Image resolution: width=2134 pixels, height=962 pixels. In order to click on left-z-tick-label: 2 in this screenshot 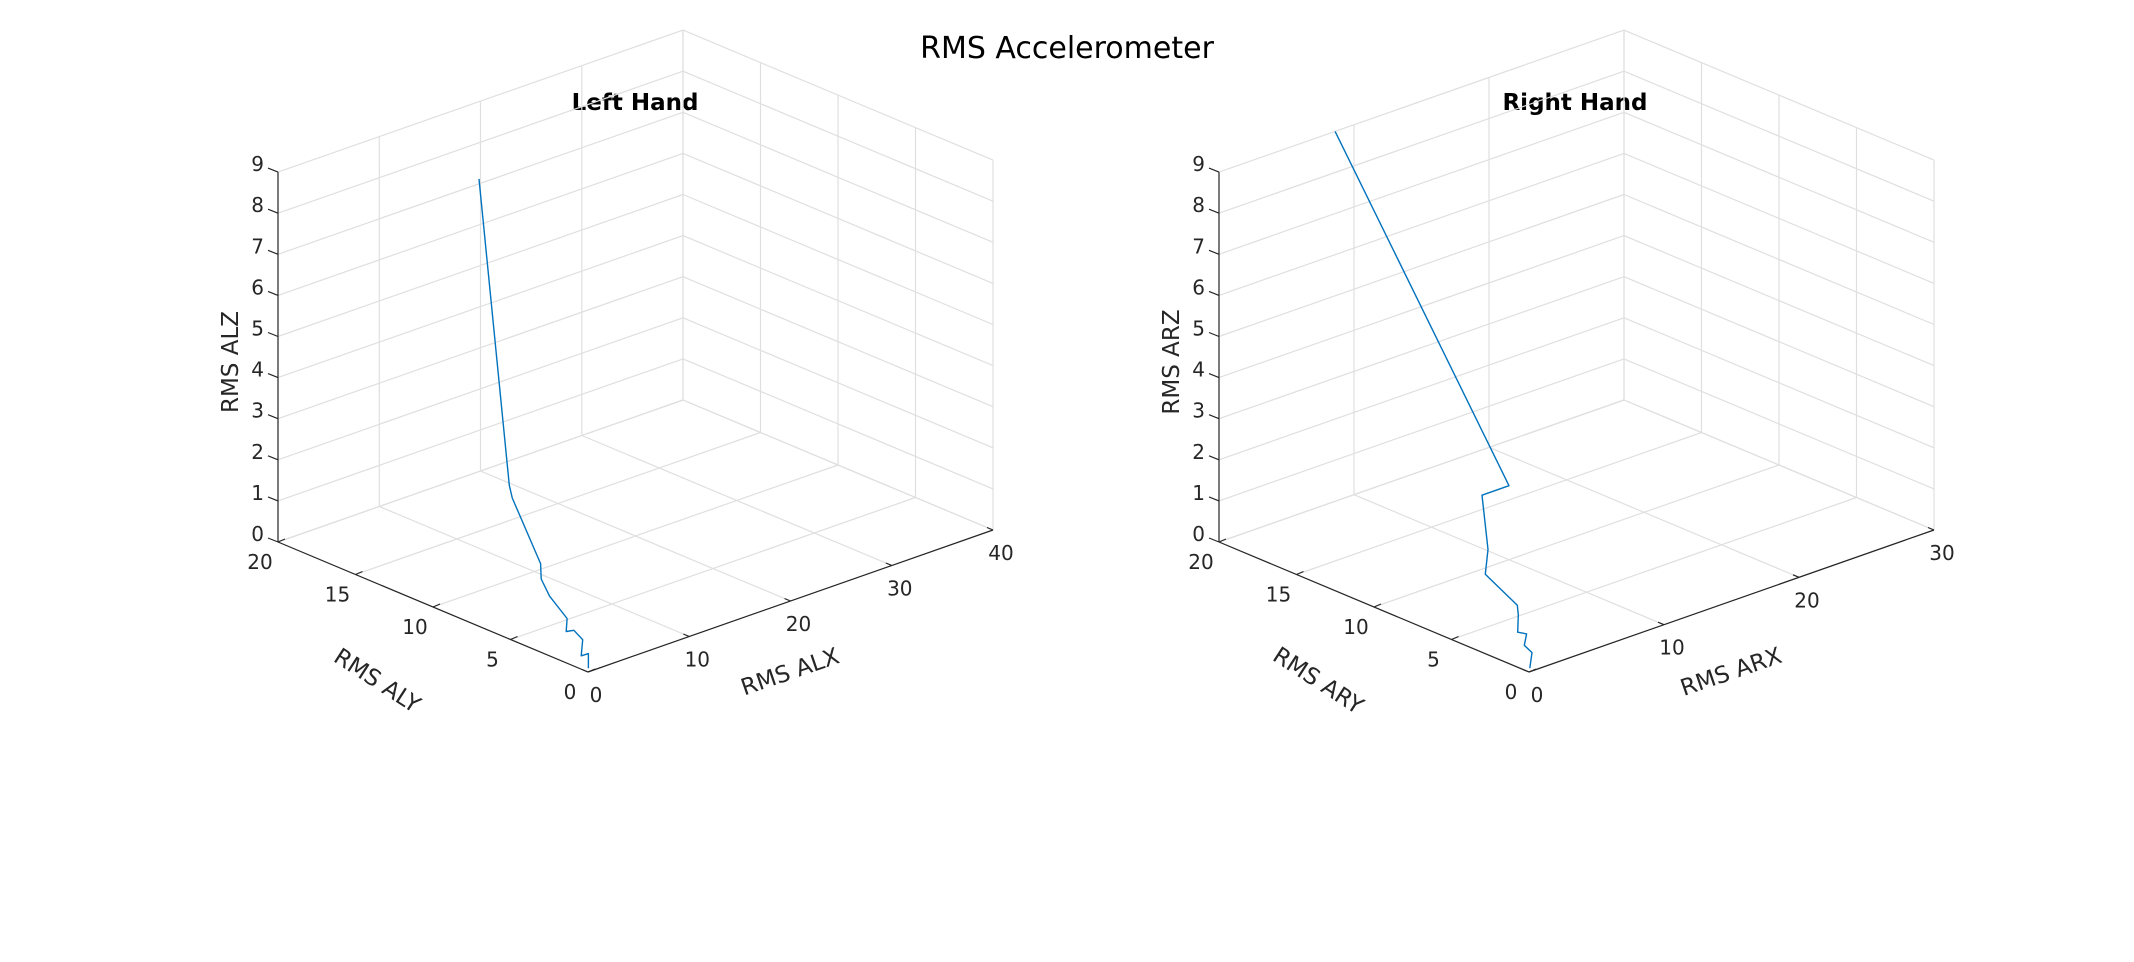, I will do `click(257, 452)`.